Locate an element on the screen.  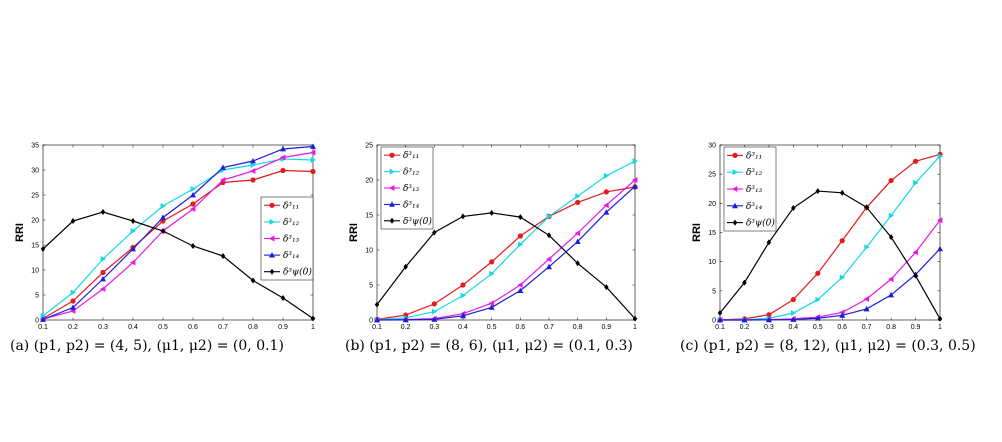
legend-label-4: δ³ψ(0) is located at coordinates (297, 272).